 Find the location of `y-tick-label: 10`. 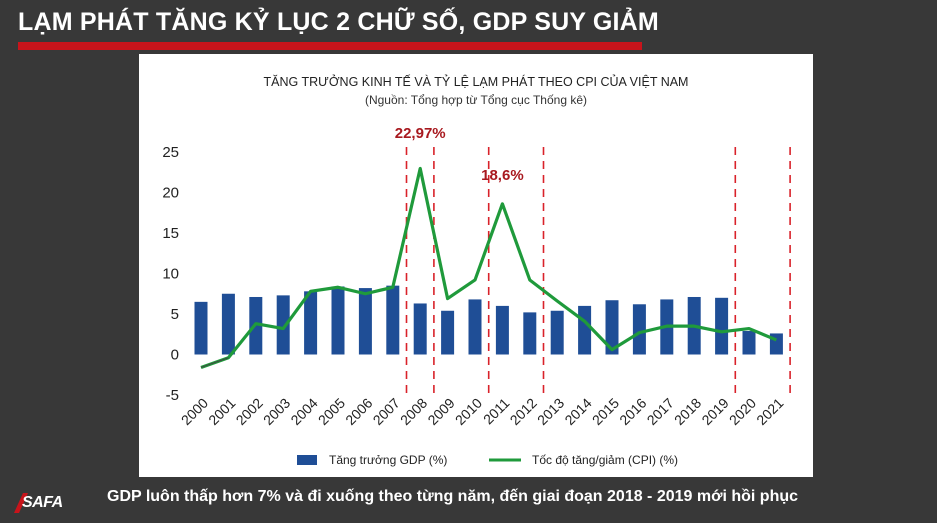

y-tick-label: 10 is located at coordinates (170, 274).